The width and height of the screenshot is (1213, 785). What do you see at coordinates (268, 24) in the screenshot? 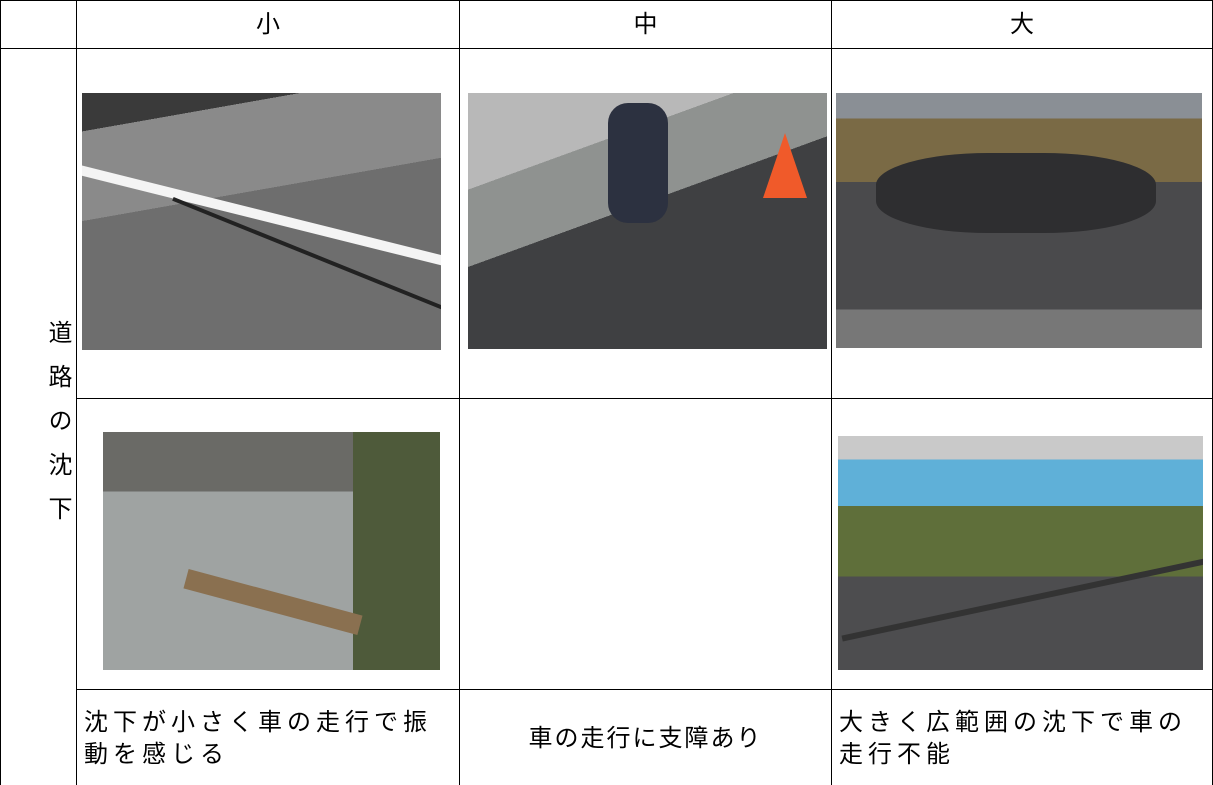
I see `column-header: 小` at bounding box center [268, 24].